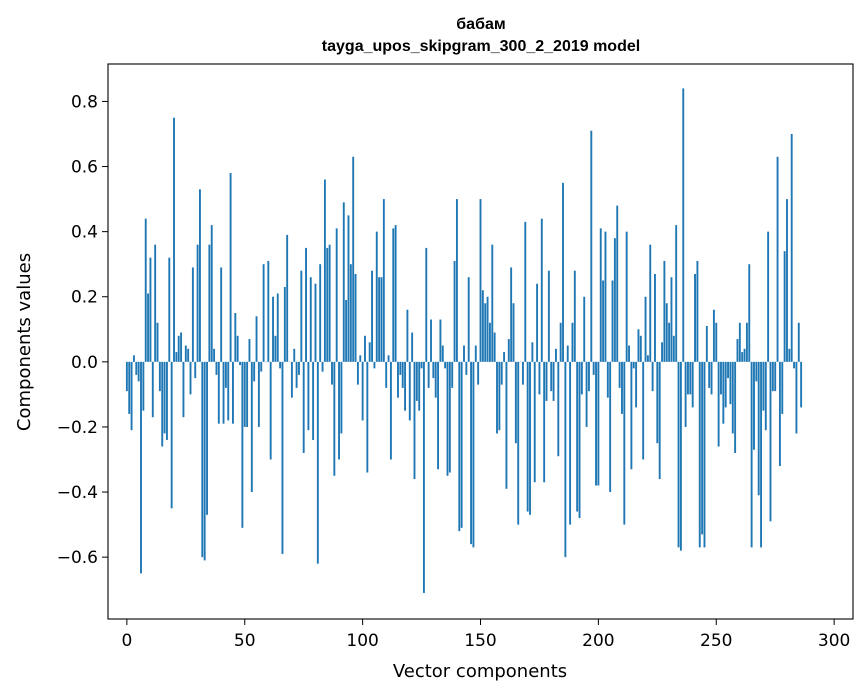 Image resolution: width=867 pixels, height=696 pixels. Describe the element at coordinates (834, 641) in the screenshot. I see `x-tick-label: 300` at that location.